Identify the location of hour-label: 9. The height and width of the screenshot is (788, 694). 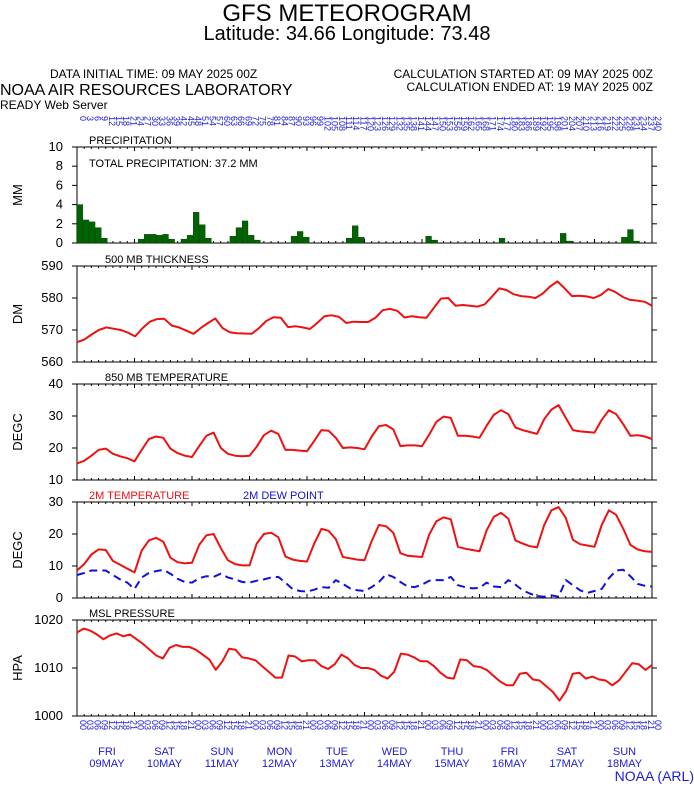
(105, 118).